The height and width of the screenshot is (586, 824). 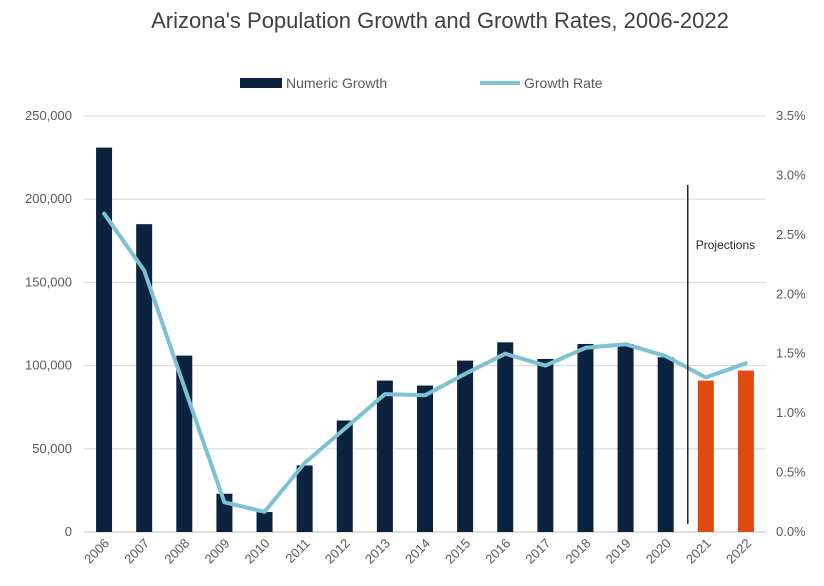 I want to click on x-tick-label: 2014, so click(x=417, y=551).